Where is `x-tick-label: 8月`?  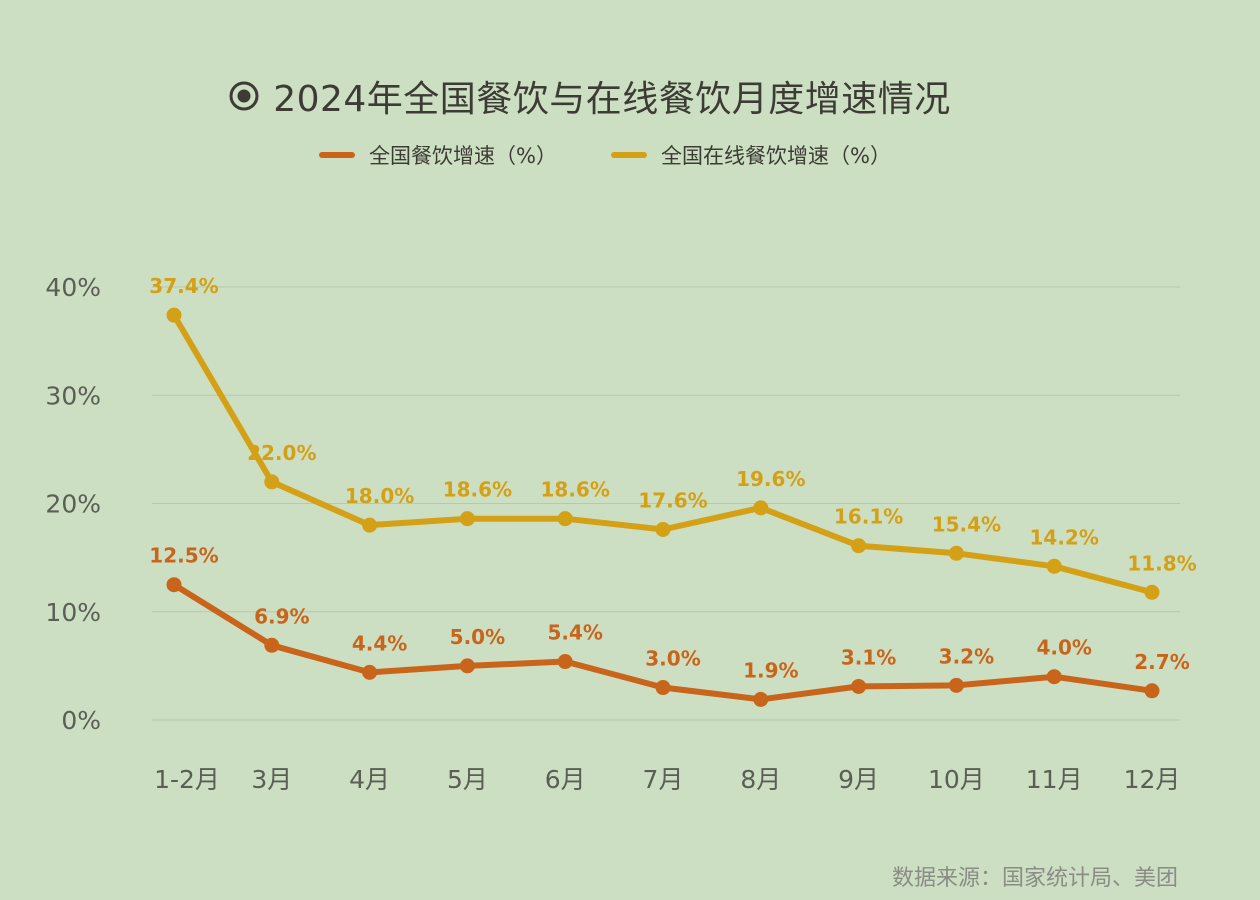
x-tick-label: 8月 is located at coordinates (760, 779).